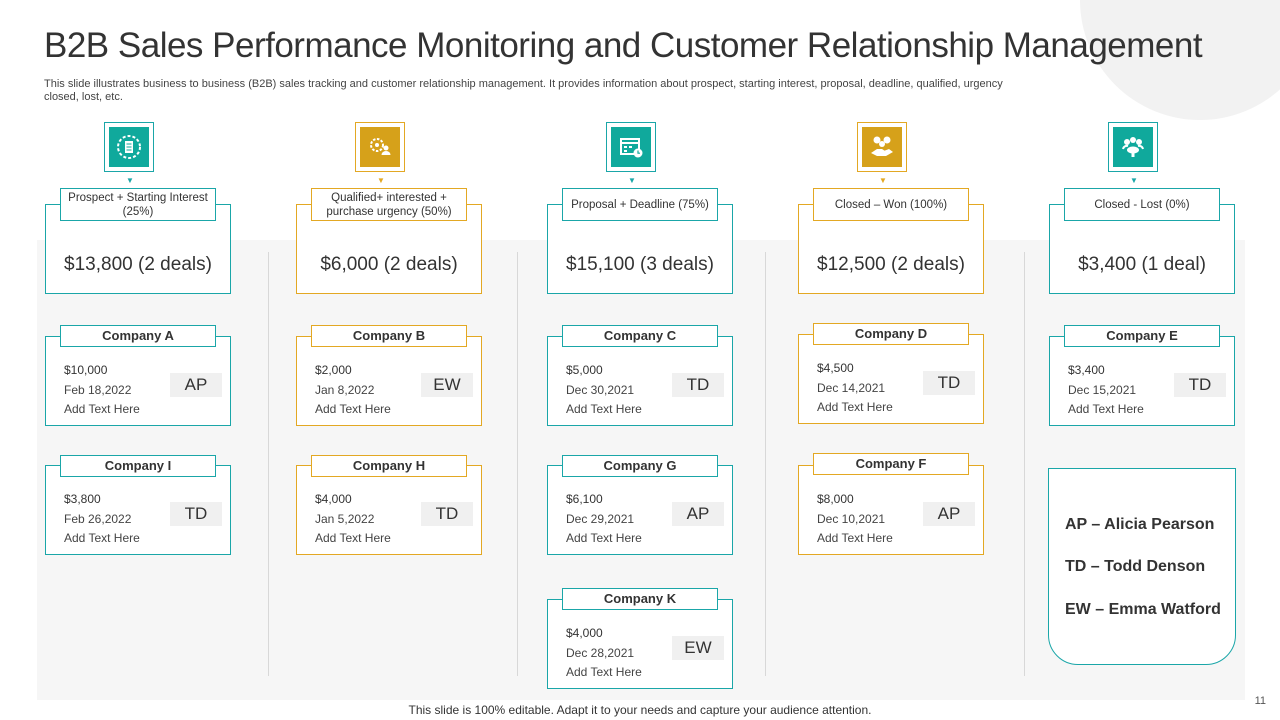 Image resolution: width=1280 pixels, height=720 pixels. Describe the element at coordinates (389, 510) in the screenshot. I see `deal-card: $4,000 Jan 5,2022 Add Text Here TD` at that location.